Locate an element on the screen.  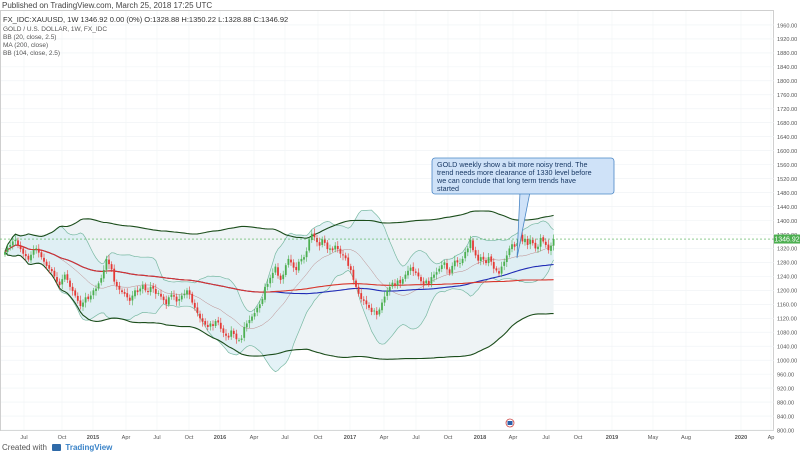
x-tick-label: May is located at coordinates (653, 438).